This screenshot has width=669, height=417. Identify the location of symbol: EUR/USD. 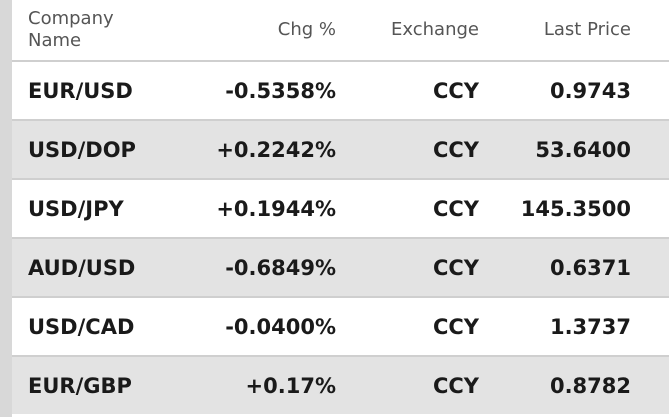
(95, 90).